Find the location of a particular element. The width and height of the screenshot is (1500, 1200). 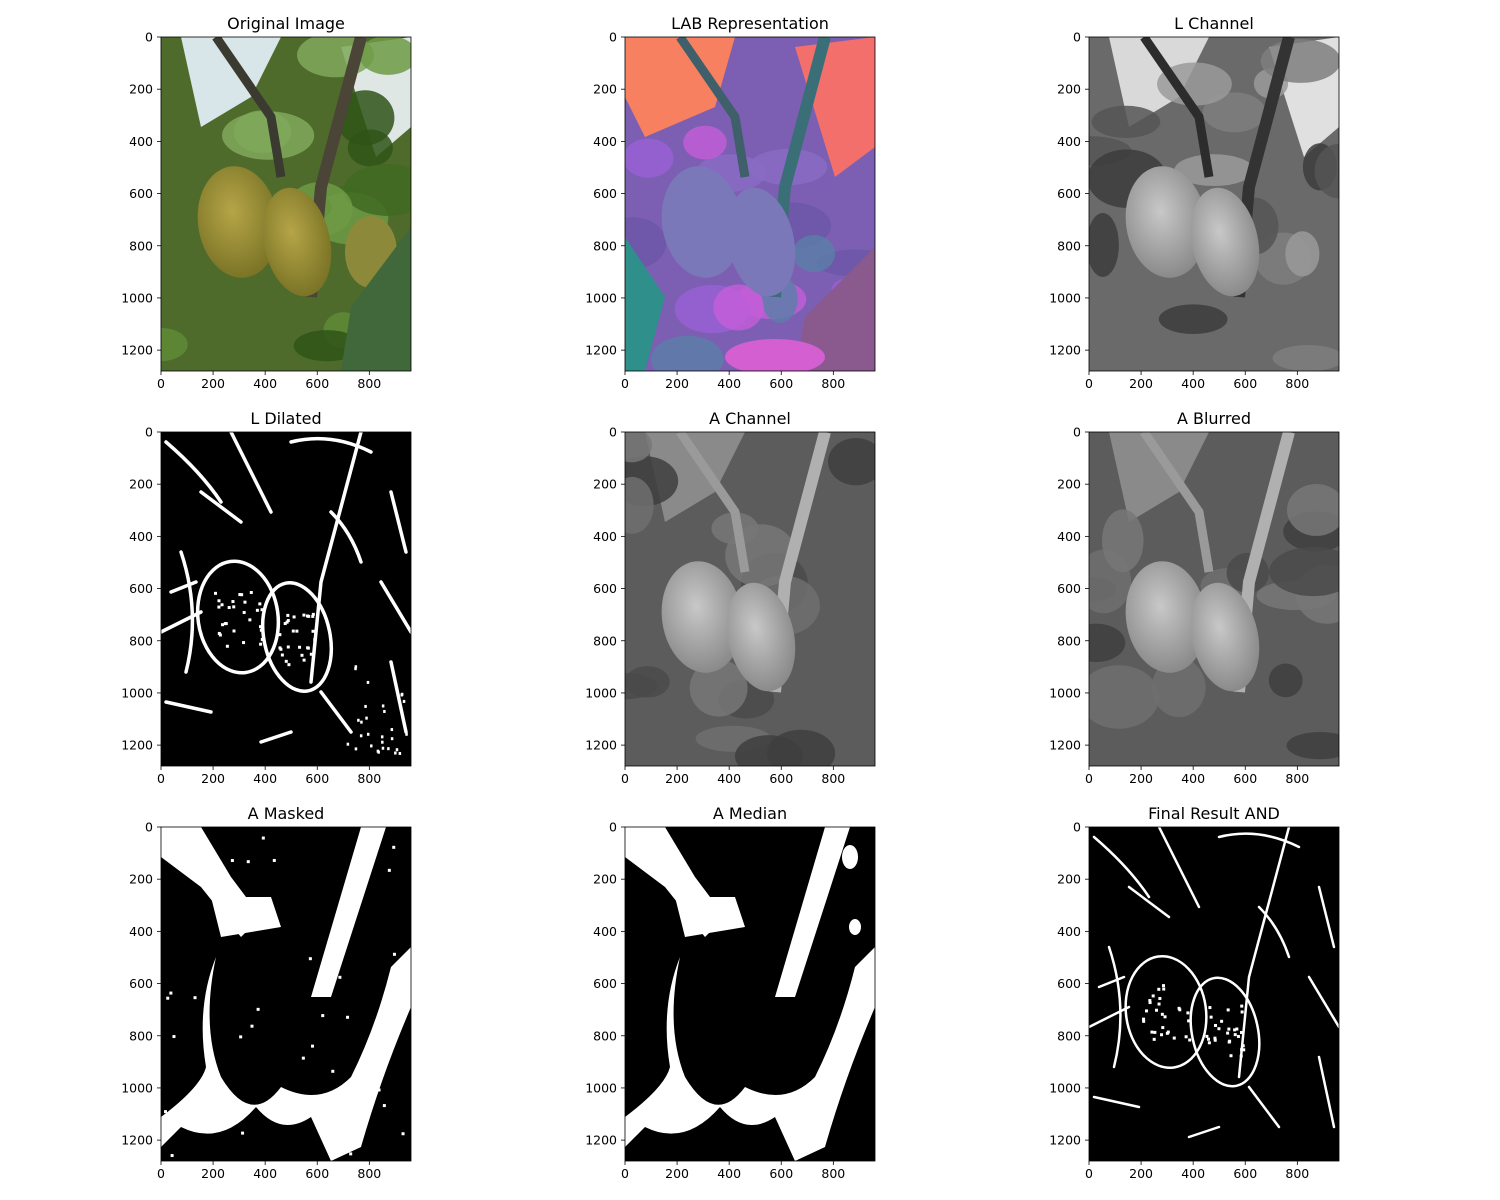

subplot-title: Original Image is located at coordinates (286, 23).